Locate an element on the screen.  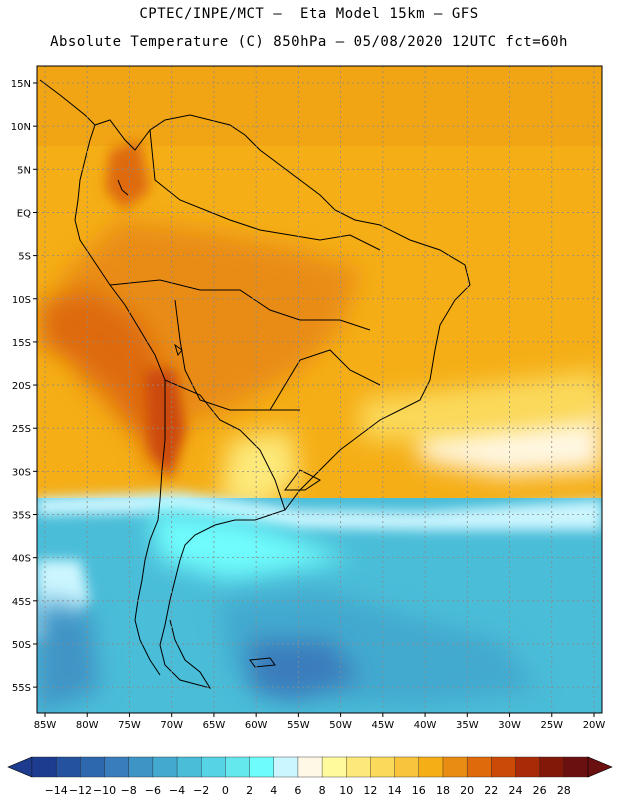
border-argentina is located at coordinates (225, 445).